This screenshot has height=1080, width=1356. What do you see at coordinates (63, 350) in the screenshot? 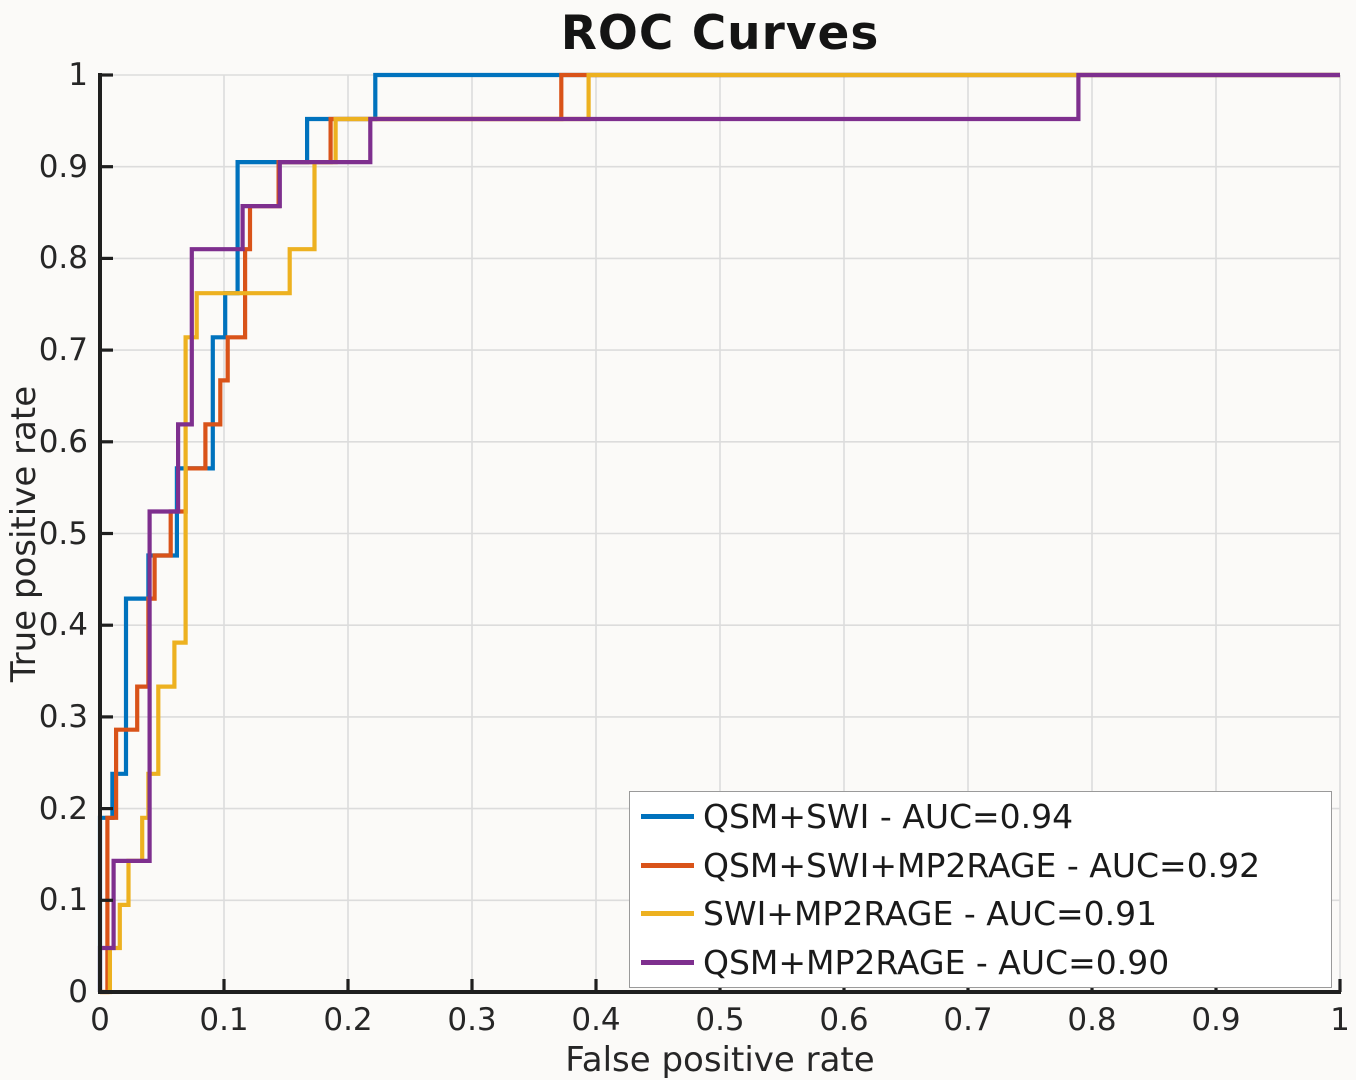
I see `y-tick-label: 0.7` at bounding box center [63, 350].